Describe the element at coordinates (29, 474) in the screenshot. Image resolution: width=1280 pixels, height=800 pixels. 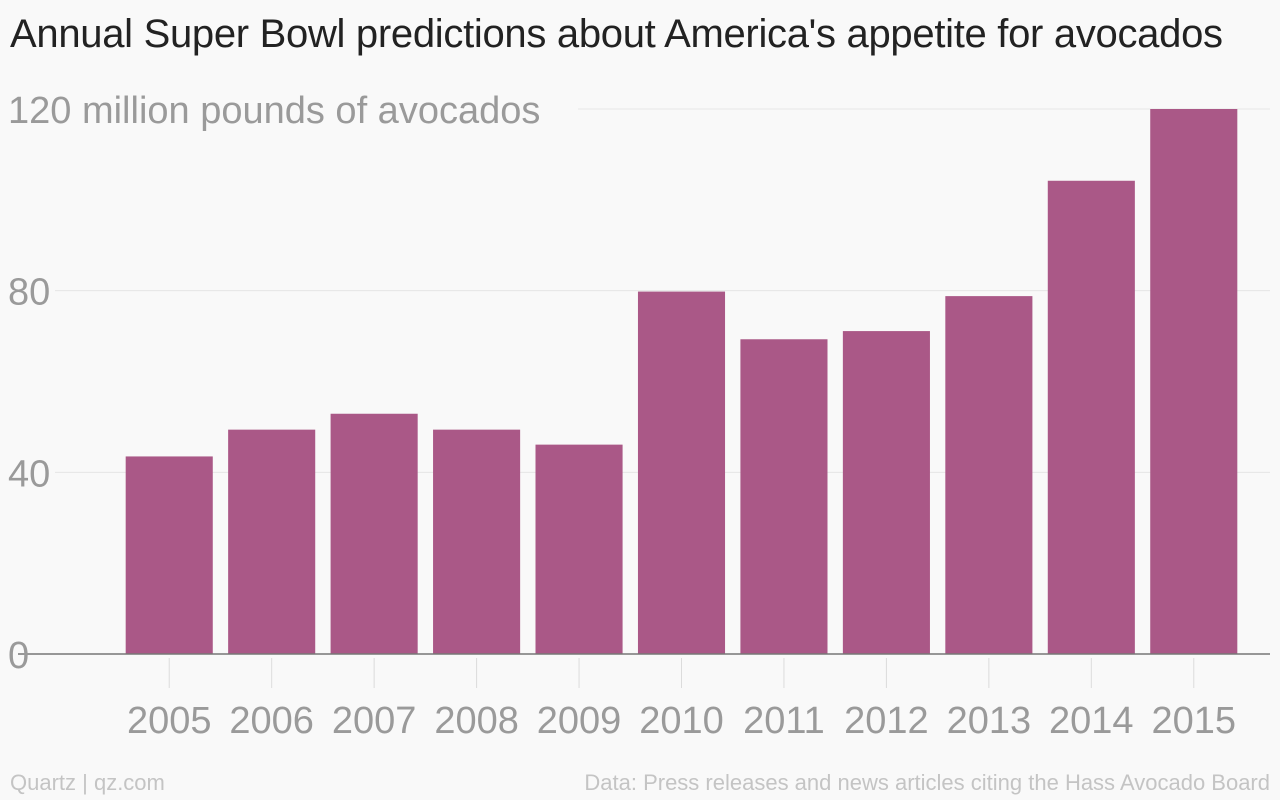
I see `y-tick-label-40: 40` at that location.